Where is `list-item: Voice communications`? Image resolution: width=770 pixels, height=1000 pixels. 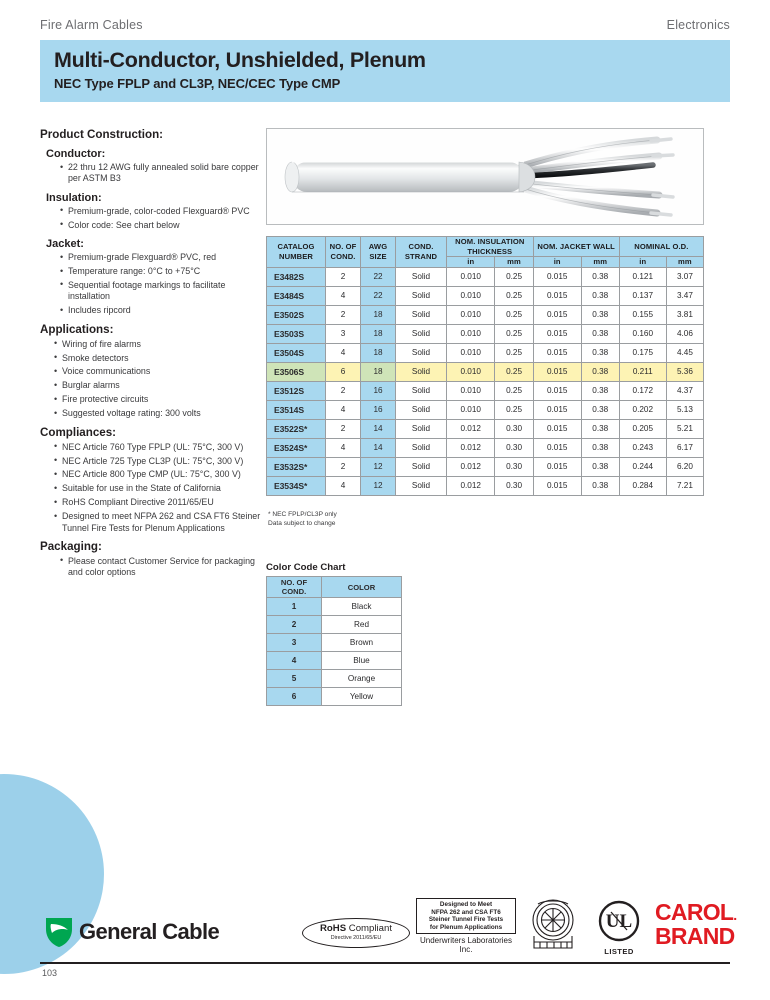
list-item: Voice communications is located at coordinates (158, 372).